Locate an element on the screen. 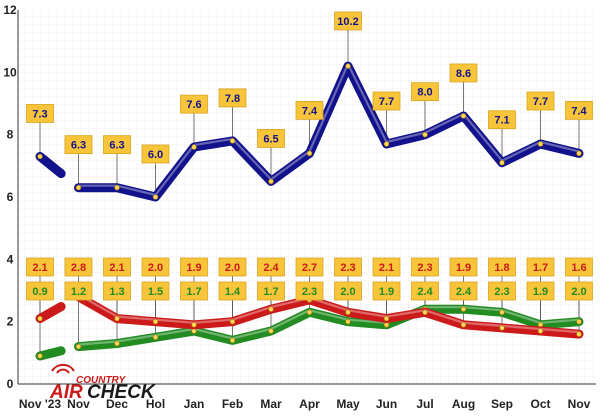 Image resolution: width=600 pixels, height=420 pixels. series-line is located at coordinates (329, 328).